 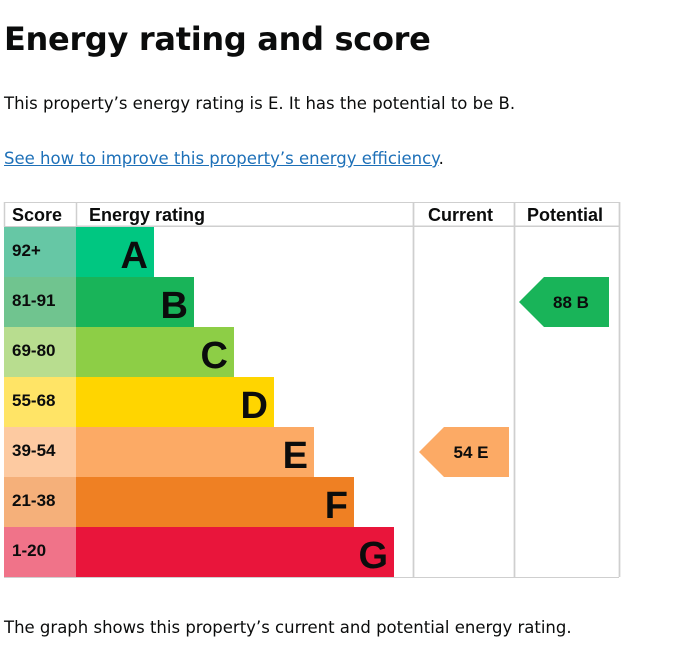 What do you see at coordinates (29, 550) in the screenshot?
I see `score-range-label: 1-20` at bounding box center [29, 550].